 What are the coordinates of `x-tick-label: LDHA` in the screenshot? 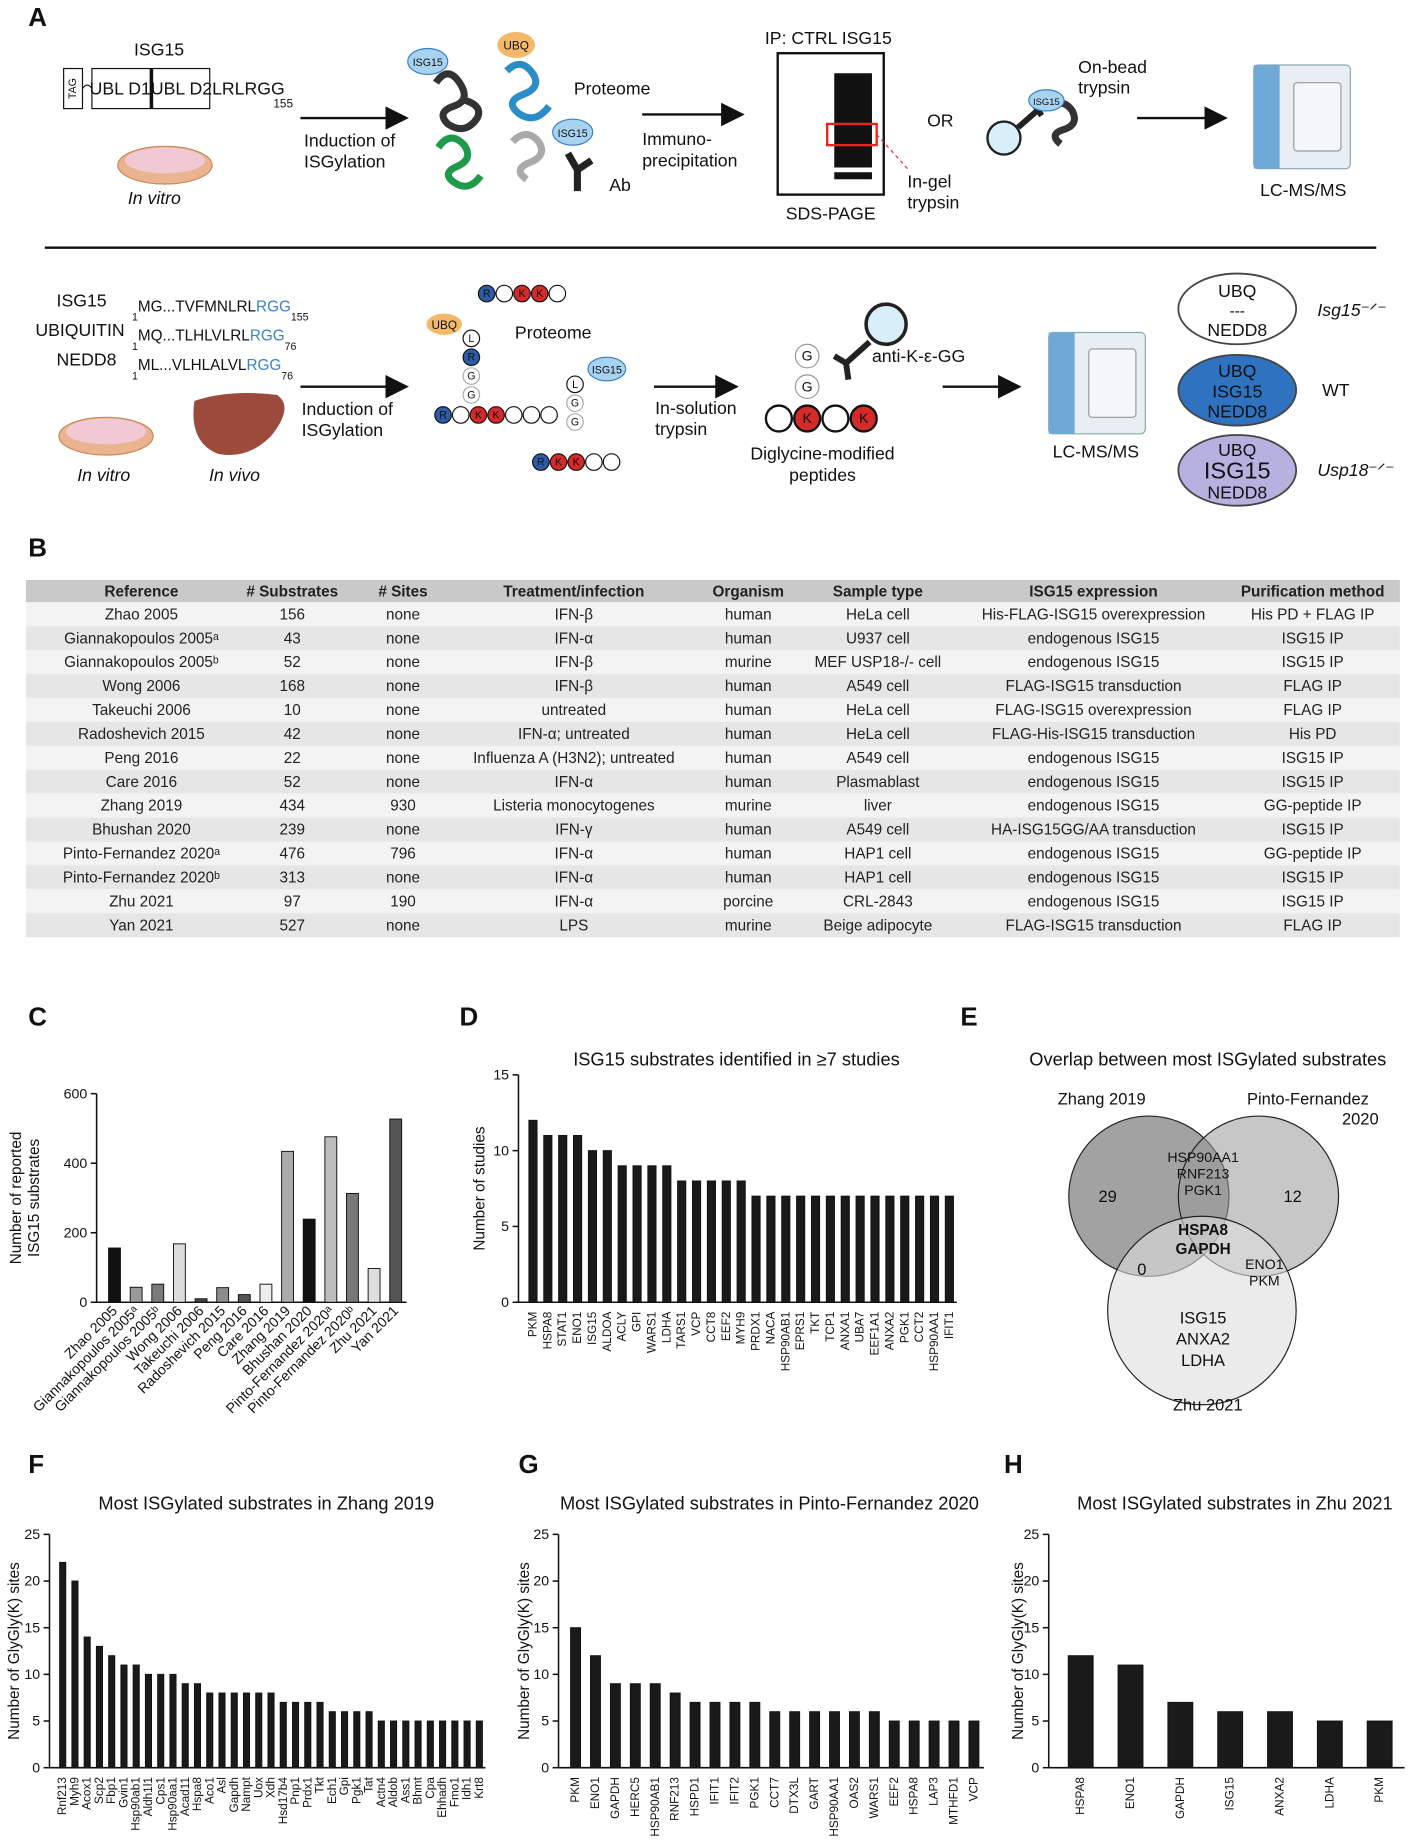 It's located at (666, 1328).